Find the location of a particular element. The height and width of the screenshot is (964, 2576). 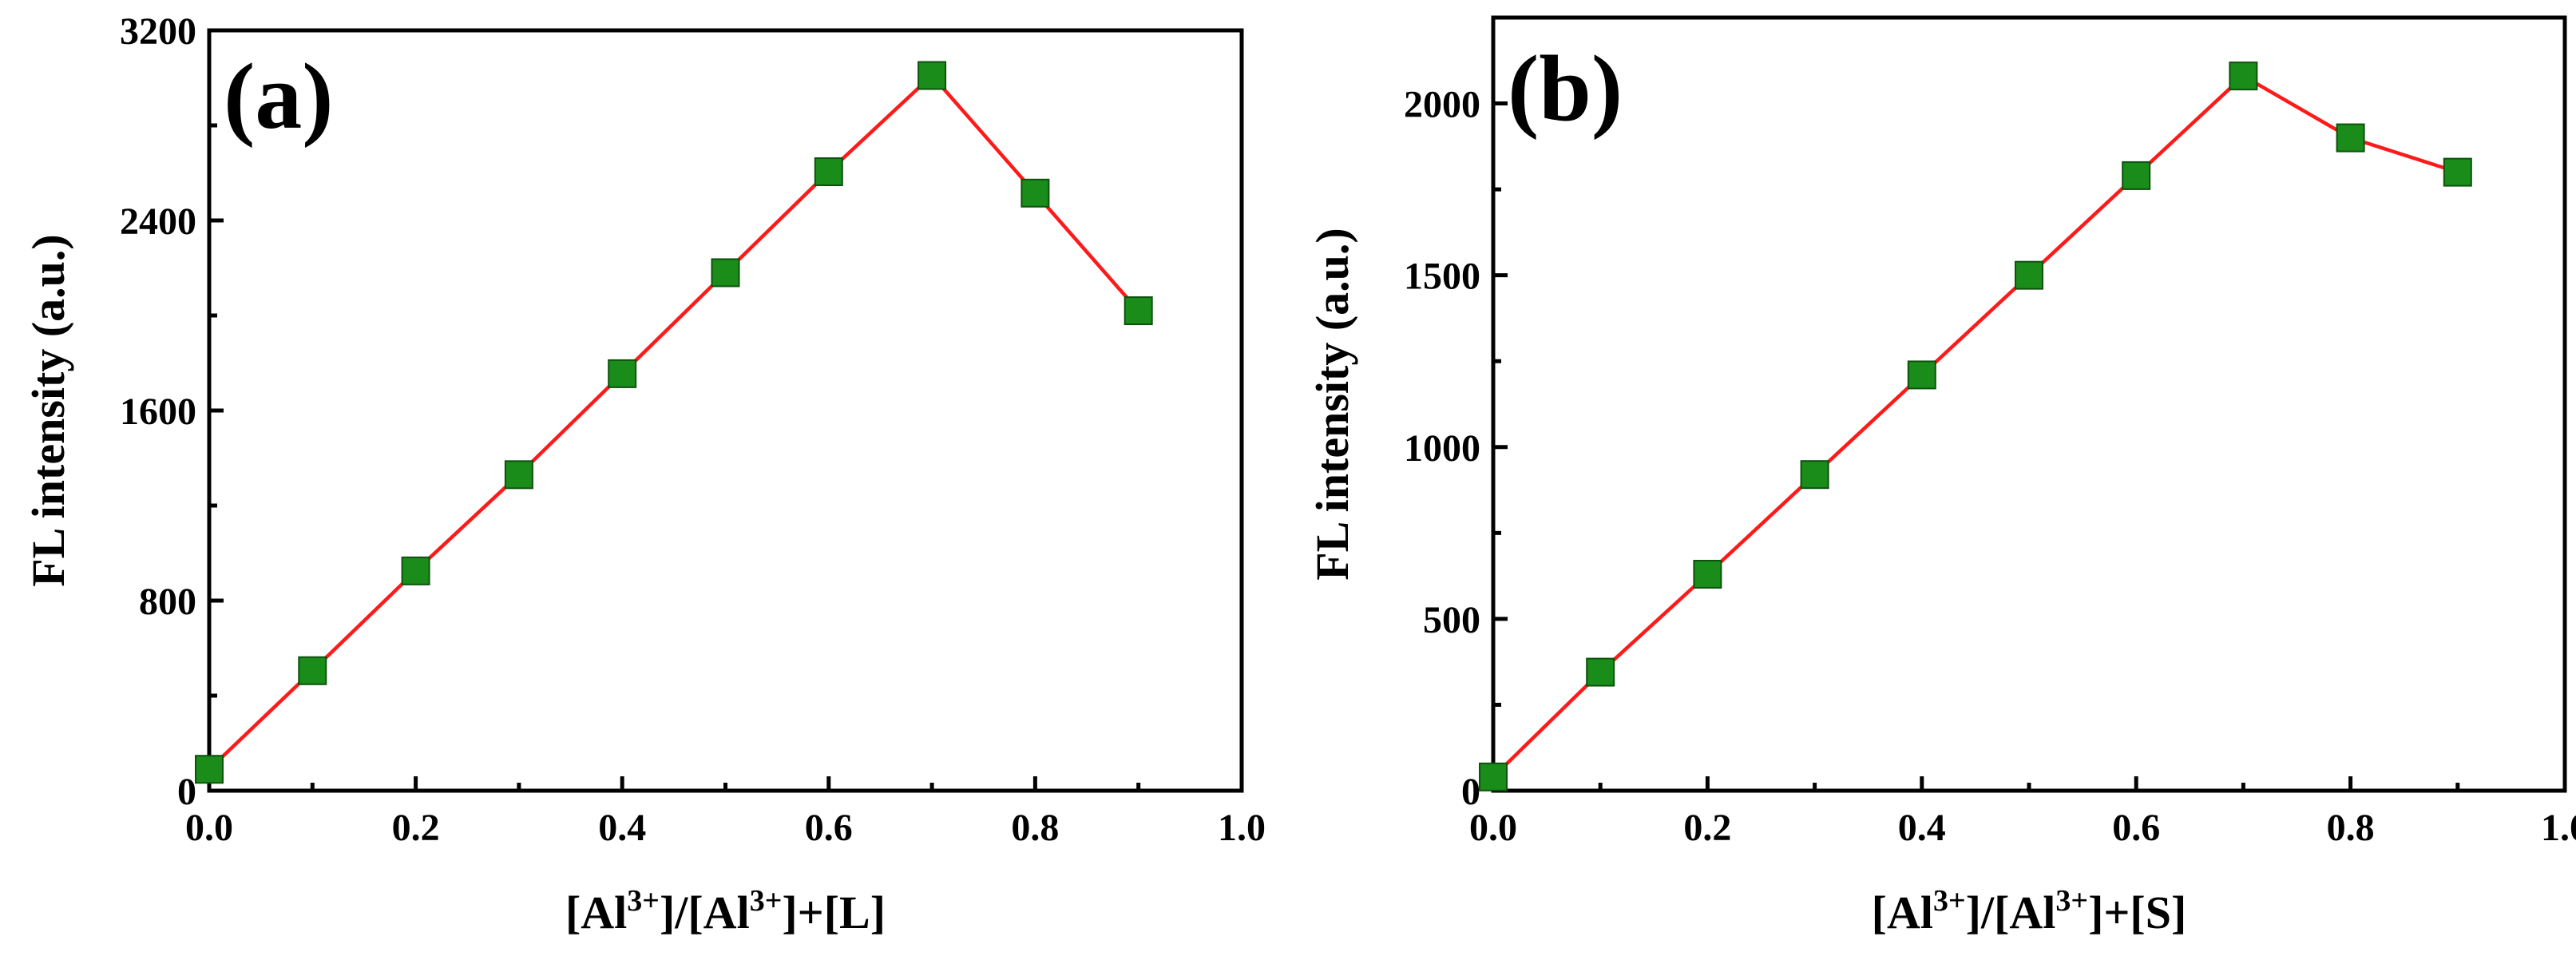

x-axis-title: [Al3+]/[Al3+]+[L] is located at coordinates (725, 911).